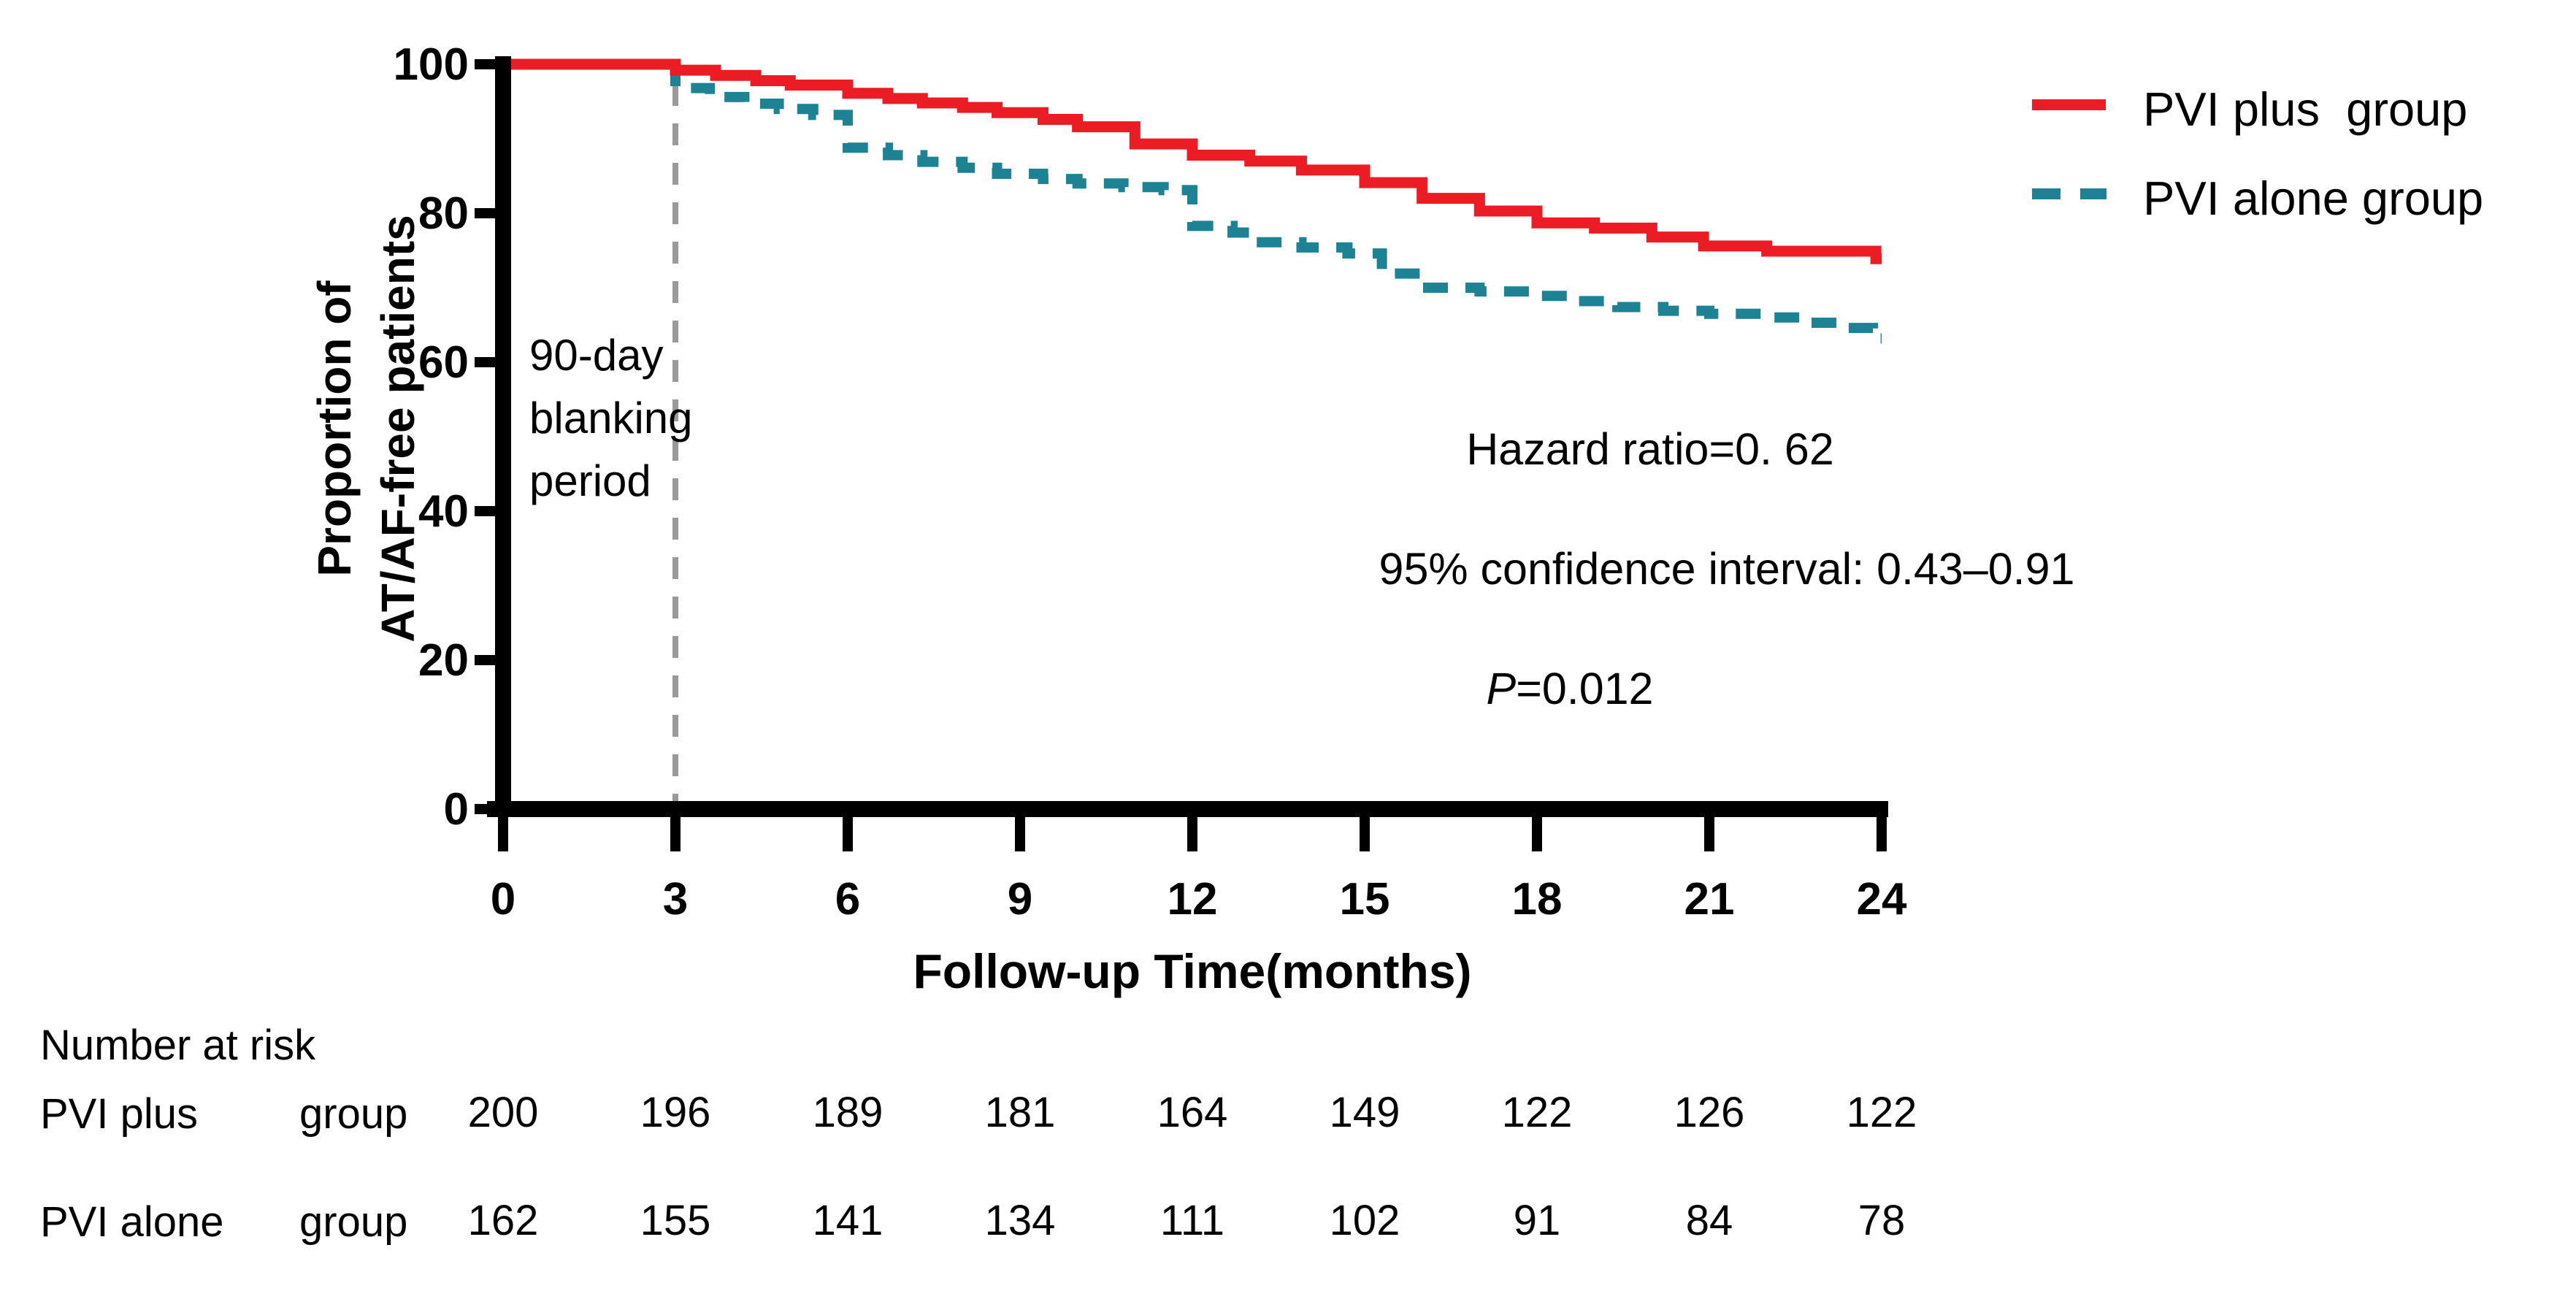  What do you see at coordinates (1192, 1220) in the screenshot?
I see `risk-value: 111` at bounding box center [1192, 1220].